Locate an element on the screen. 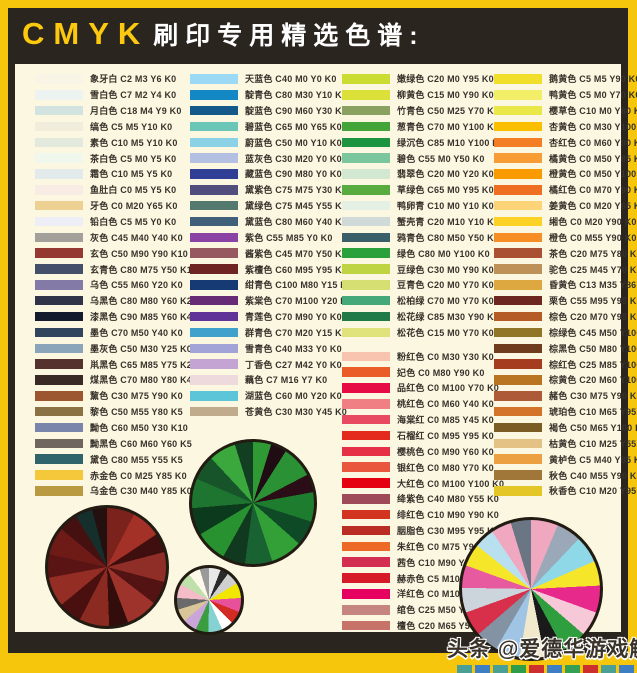  color-label: 棕色 C20 M70 Y95 K0 is located at coordinates (593, 317).